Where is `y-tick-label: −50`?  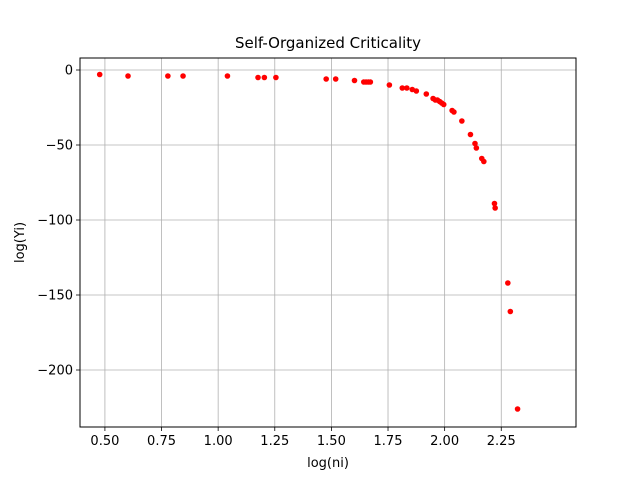
y-tick-label: −50 is located at coordinates (59, 146).